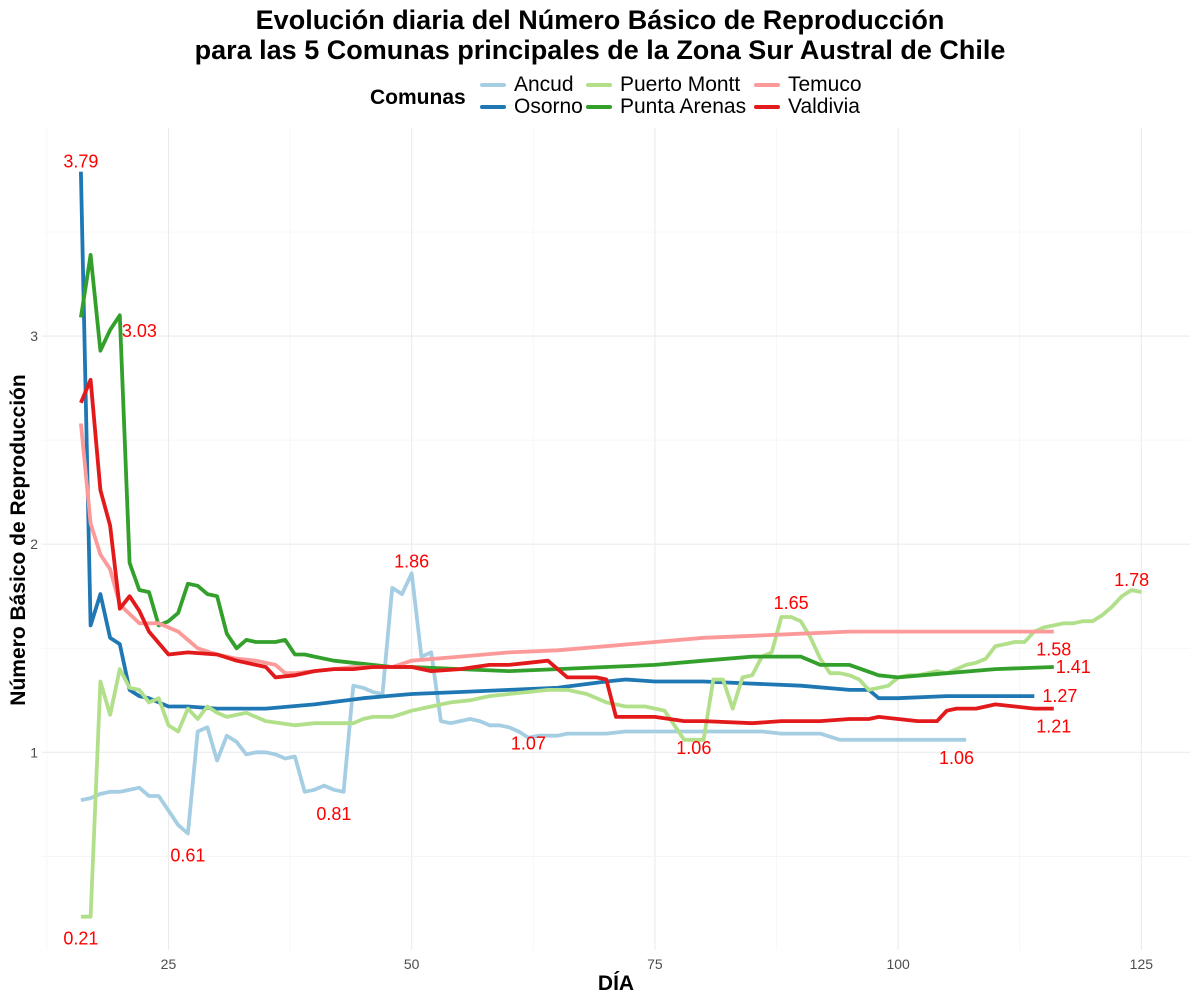 The height and width of the screenshot is (1000, 1200). I want to click on y-tick-label: 3, so click(34, 336).